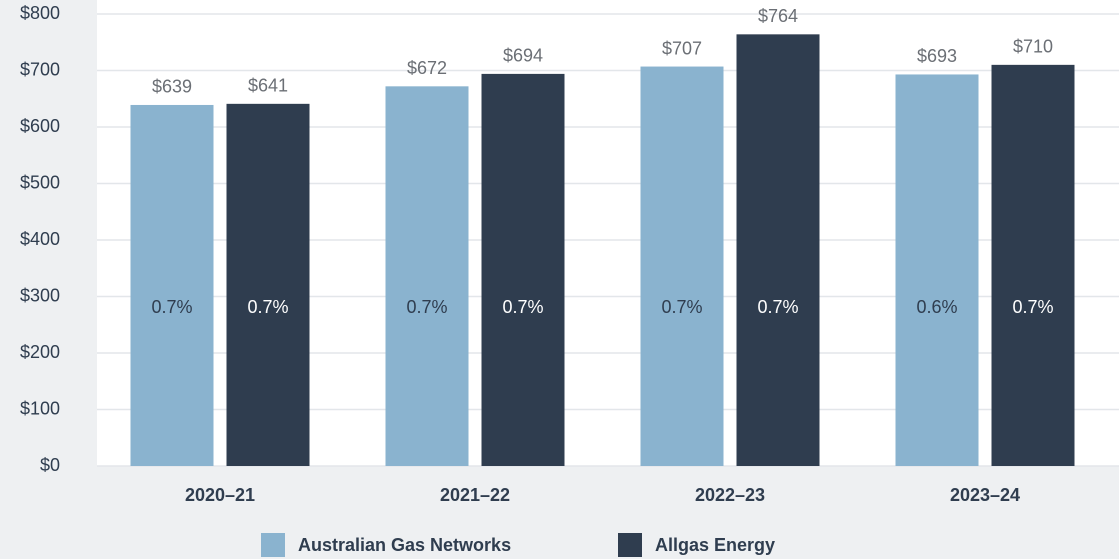 This screenshot has height=559, width=1119. What do you see at coordinates (936, 307) in the screenshot?
I see `share-label: 0.6%` at bounding box center [936, 307].